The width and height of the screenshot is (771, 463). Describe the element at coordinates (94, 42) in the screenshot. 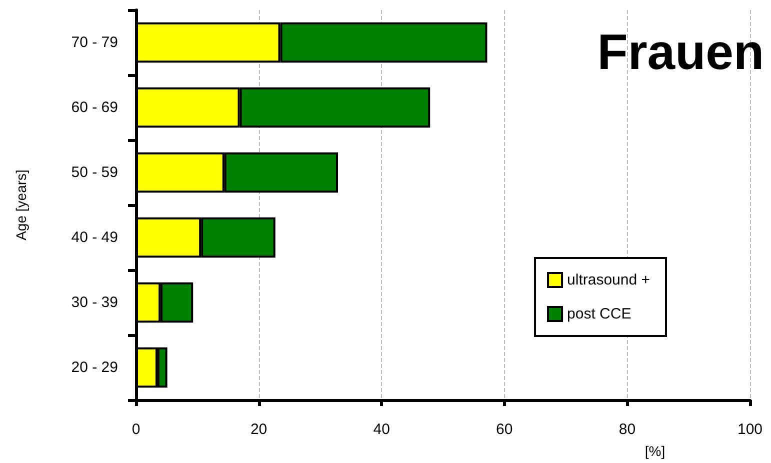

I see `y-tick-label: 70 - 79` at that location.